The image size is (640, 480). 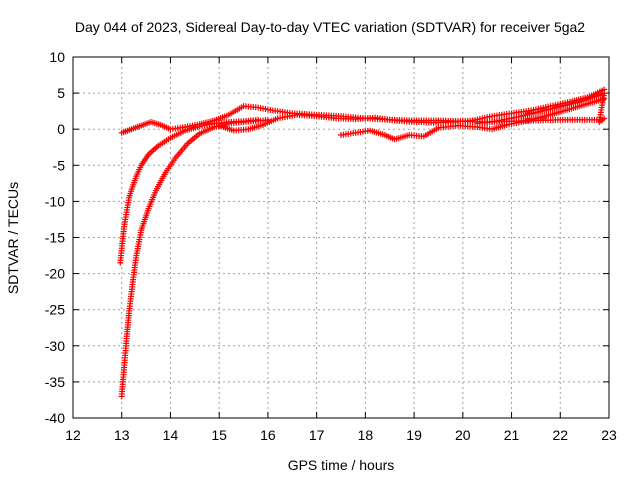 What do you see at coordinates (541, 108) in the screenshot?
I see `series-arc-f` at bounding box center [541, 108].